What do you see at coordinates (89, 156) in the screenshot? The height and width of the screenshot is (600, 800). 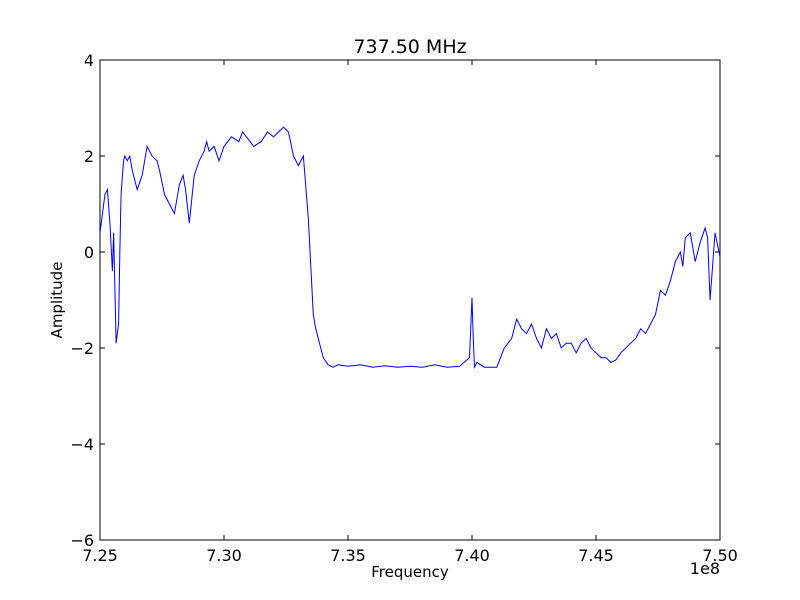 I see `y-tick-label: 2` at bounding box center [89, 156].